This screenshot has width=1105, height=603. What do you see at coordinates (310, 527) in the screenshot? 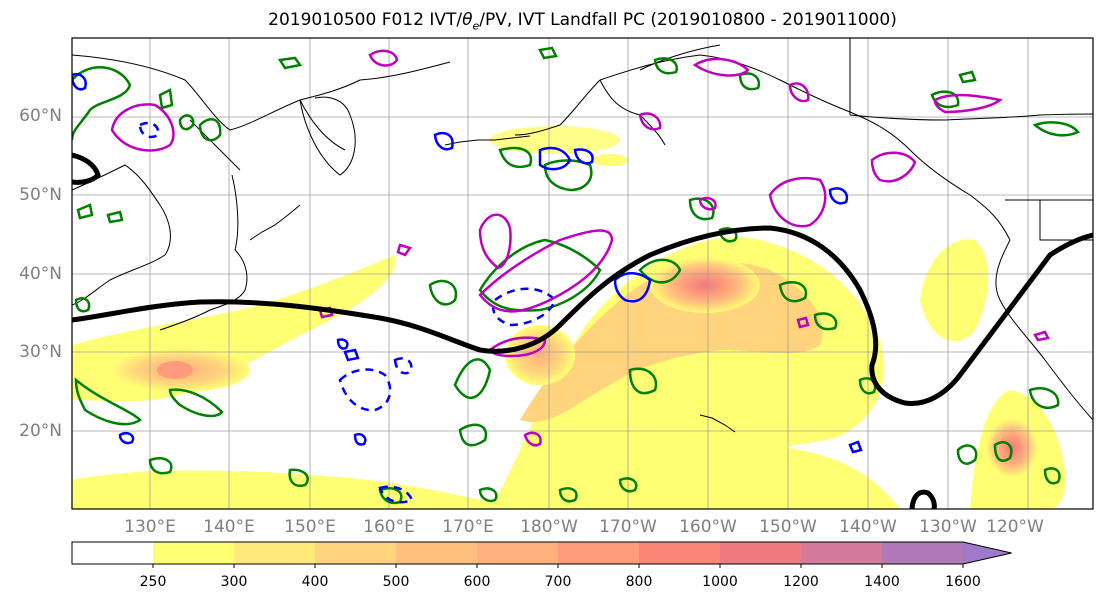
I see `lon-label-150e: 150°E` at bounding box center [310, 527].